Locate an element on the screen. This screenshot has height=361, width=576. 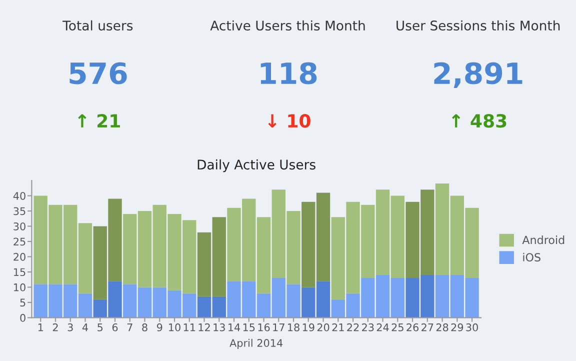
x-axis-title: April 2014 is located at coordinates (256, 343).